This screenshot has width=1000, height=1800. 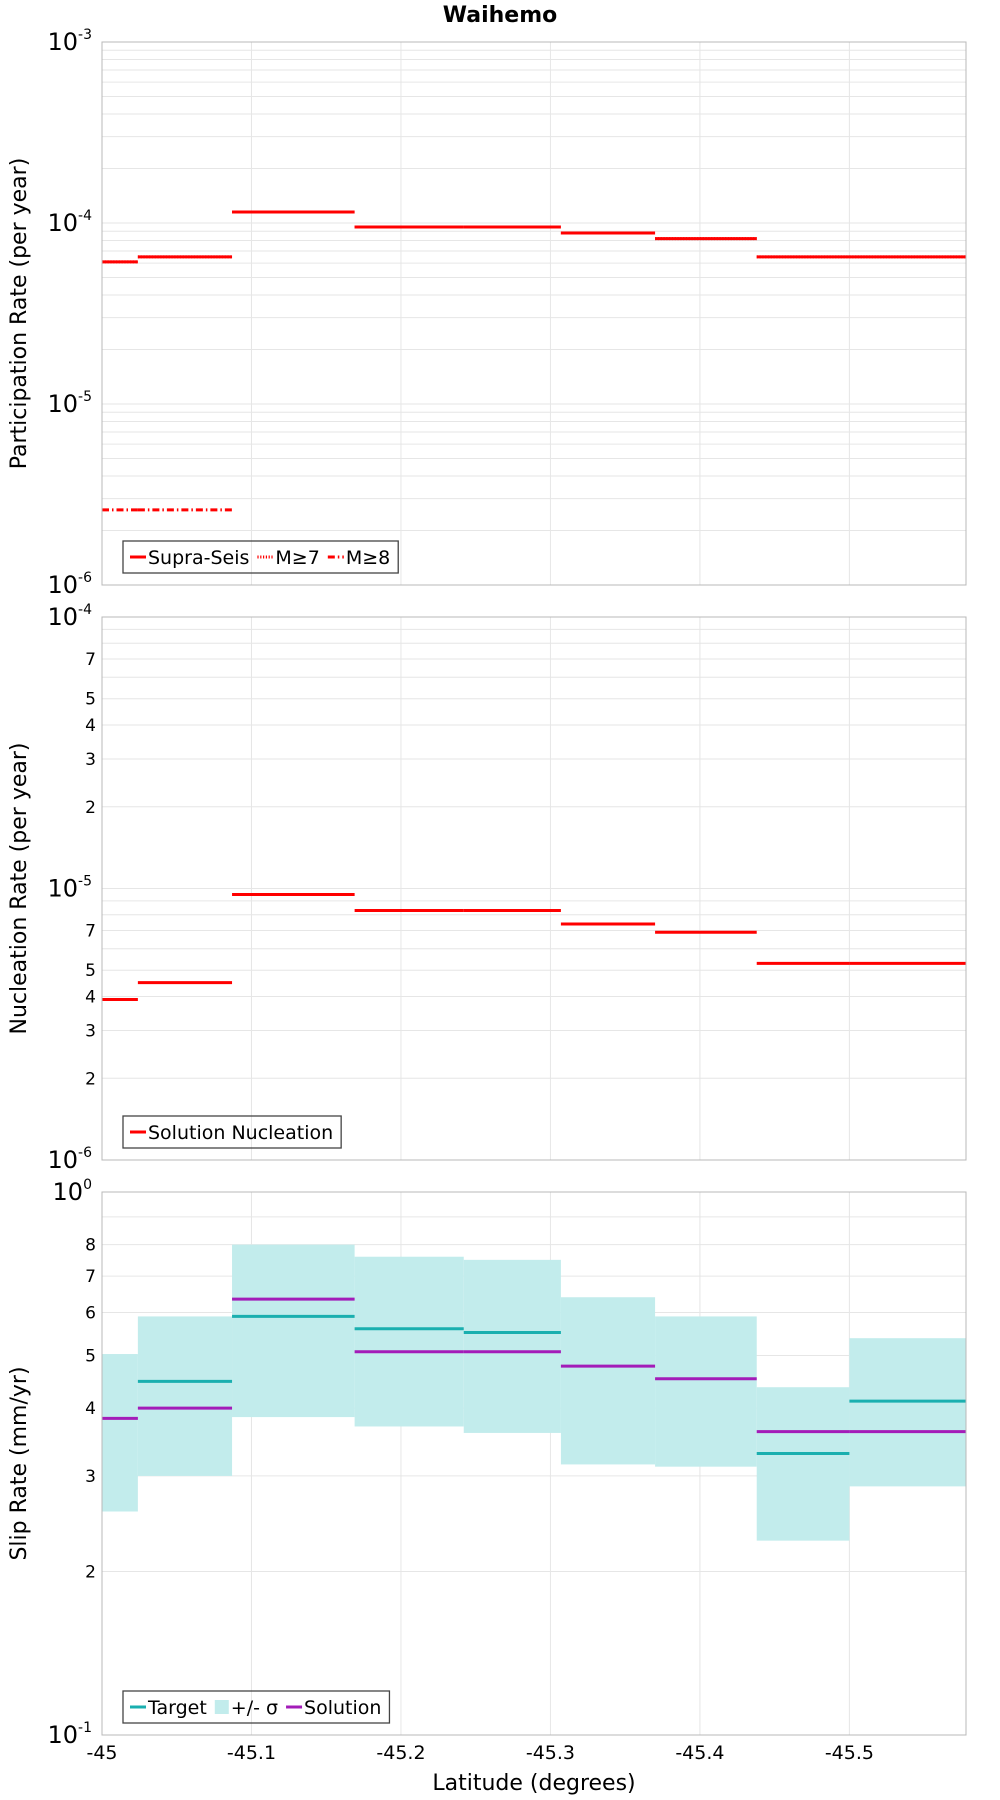 I want to click on legend-label: Target, so click(x=177, y=1708).